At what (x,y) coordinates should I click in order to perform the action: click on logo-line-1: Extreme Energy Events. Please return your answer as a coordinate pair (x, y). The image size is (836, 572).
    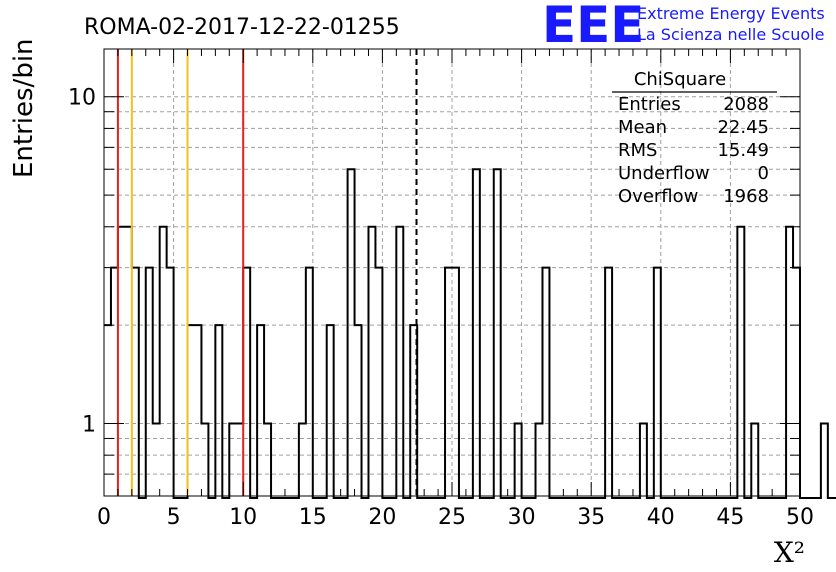
    Looking at the image, I should click on (731, 13).